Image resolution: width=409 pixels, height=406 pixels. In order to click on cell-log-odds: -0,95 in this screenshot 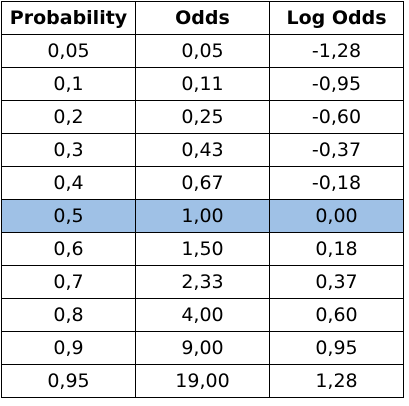, I will do `click(336, 84)`.